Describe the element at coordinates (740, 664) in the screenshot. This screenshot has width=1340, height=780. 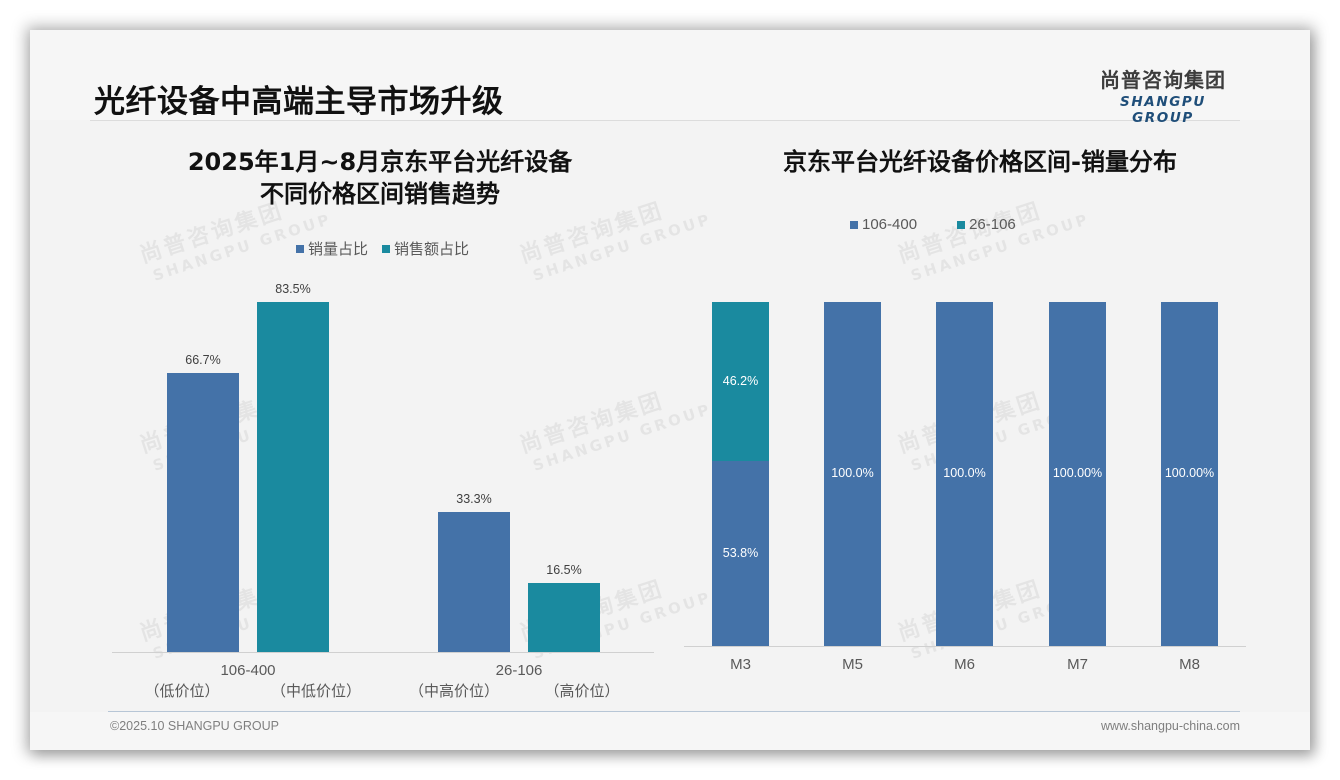
I see `category-label: M3` at that location.